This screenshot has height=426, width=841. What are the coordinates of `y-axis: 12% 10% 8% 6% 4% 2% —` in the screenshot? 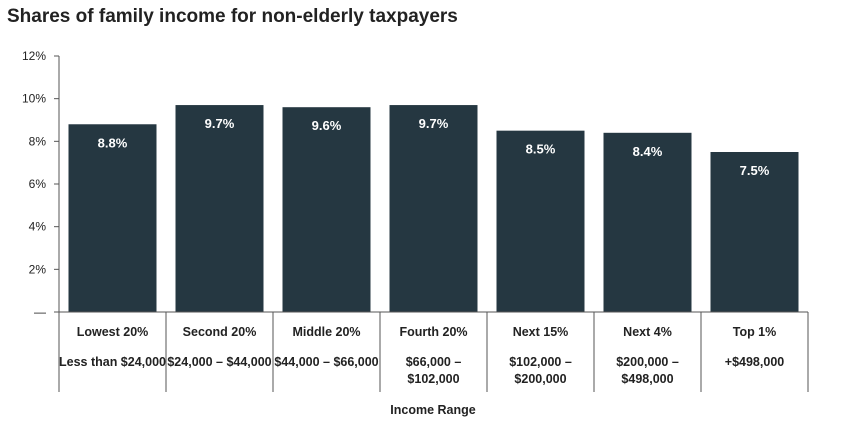 It's located at (41, 184).